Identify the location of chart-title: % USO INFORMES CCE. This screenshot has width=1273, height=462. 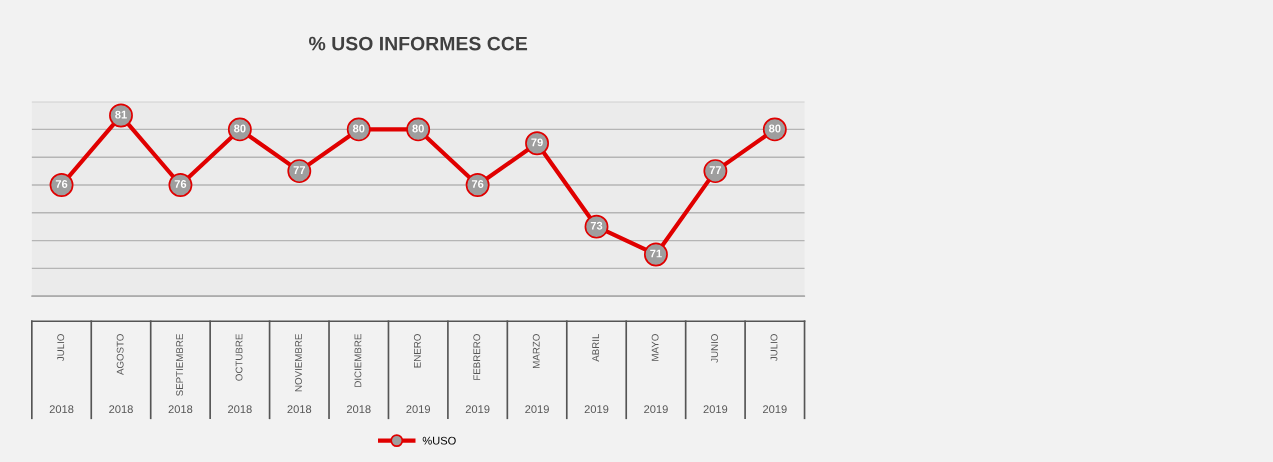
(418, 43).